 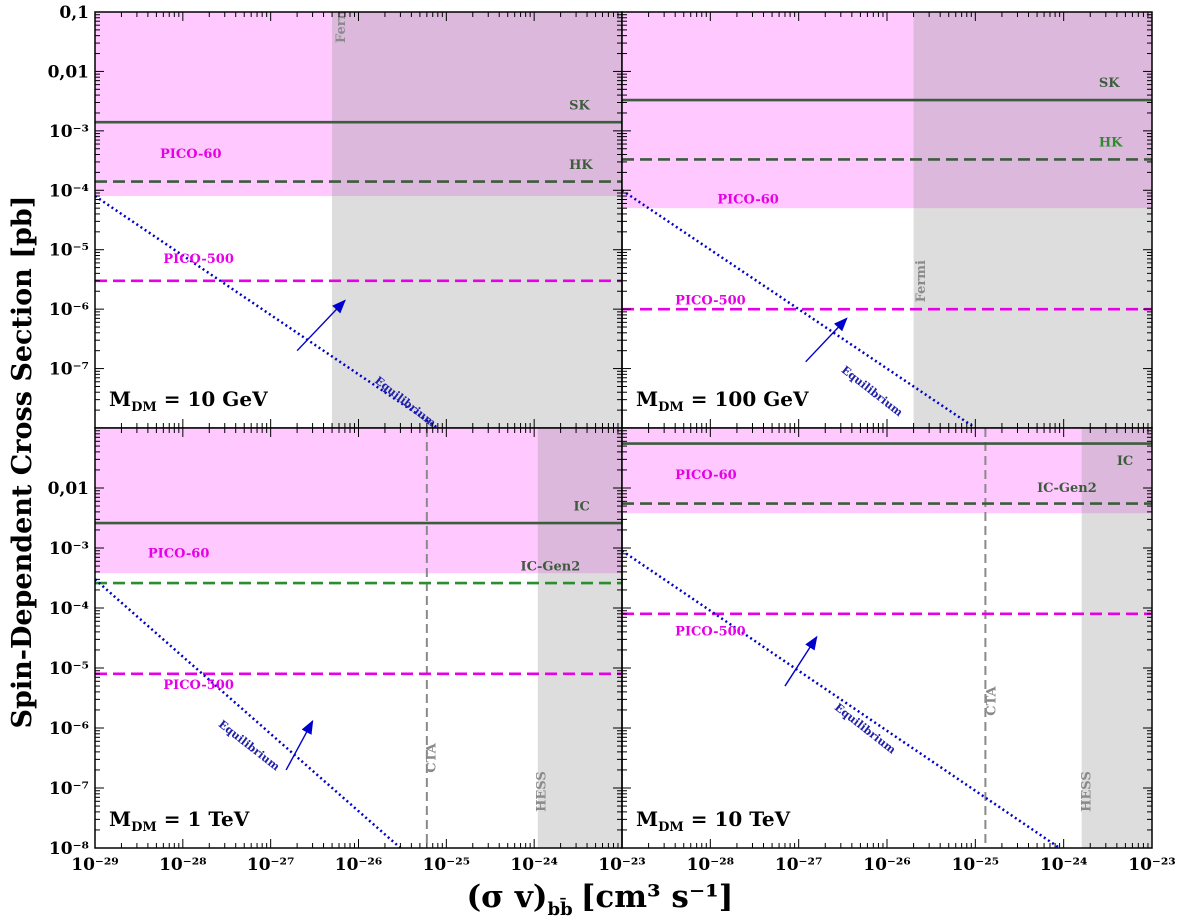 I want to click on x-axis-label-main: (σ v), so click(x=507, y=897).